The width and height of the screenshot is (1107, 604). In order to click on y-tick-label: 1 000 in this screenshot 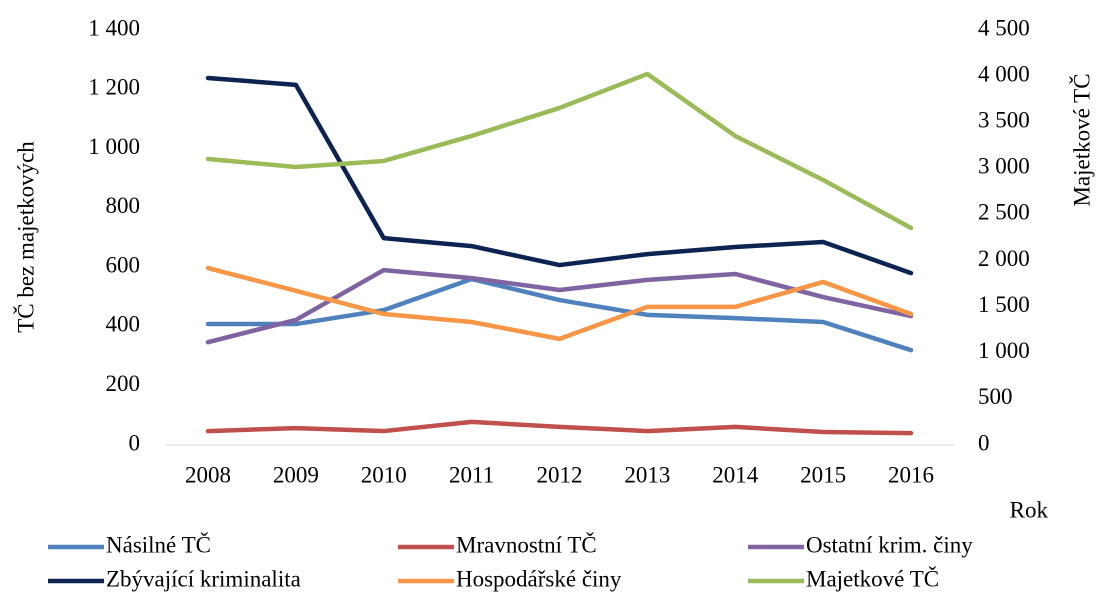, I will do `click(114, 146)`.